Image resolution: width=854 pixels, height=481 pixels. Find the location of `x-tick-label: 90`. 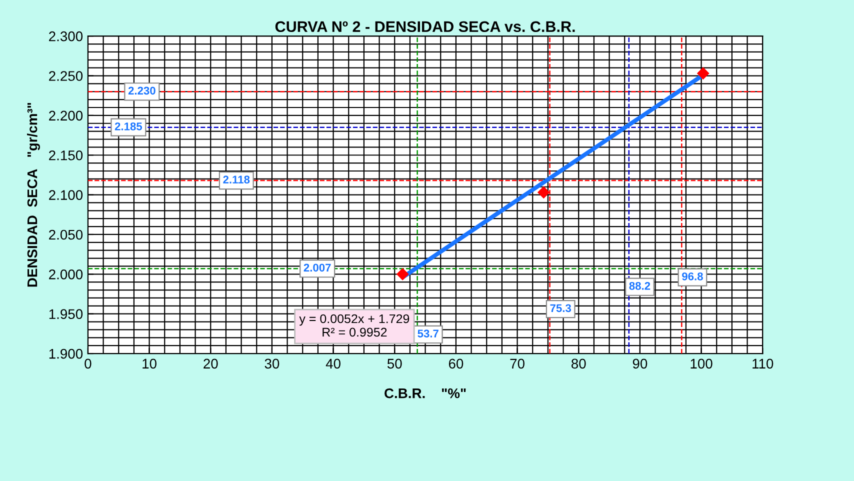

x-tick-label: 90 is located at coordinates (640, 363).